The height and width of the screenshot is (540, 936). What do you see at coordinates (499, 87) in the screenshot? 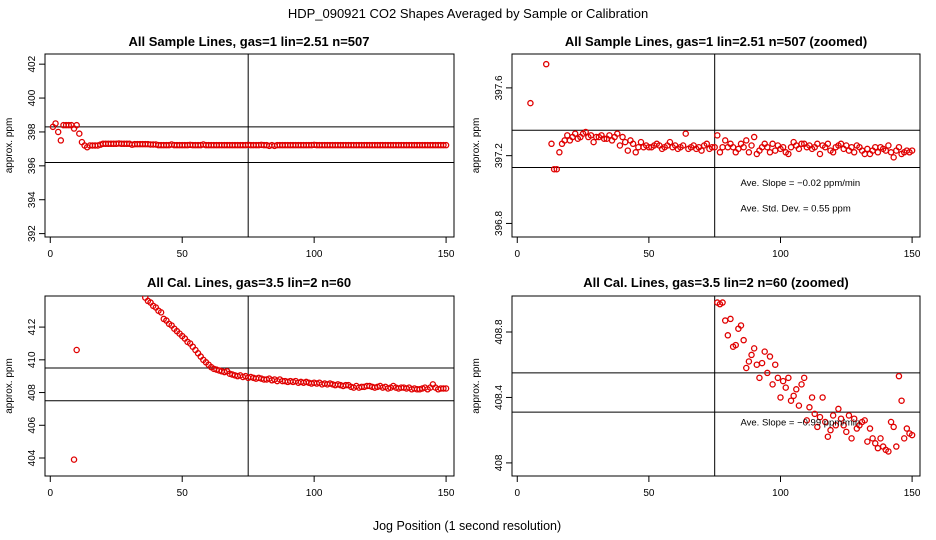
I see `y-tick-label: 397.6` at bounding box center [499, 87].